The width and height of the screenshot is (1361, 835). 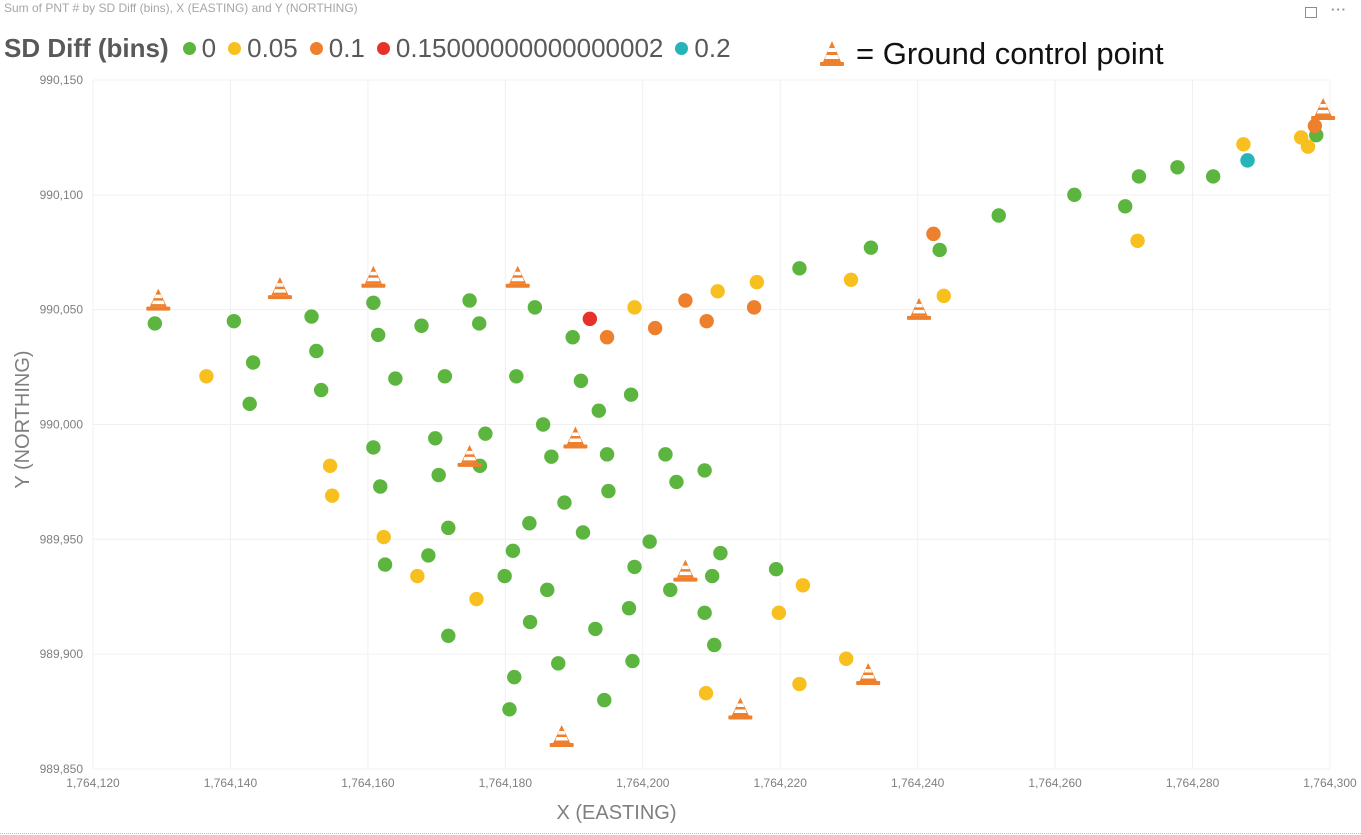 I want to click on legend-item-0.2: 0.2, so click(x=703, y=48).